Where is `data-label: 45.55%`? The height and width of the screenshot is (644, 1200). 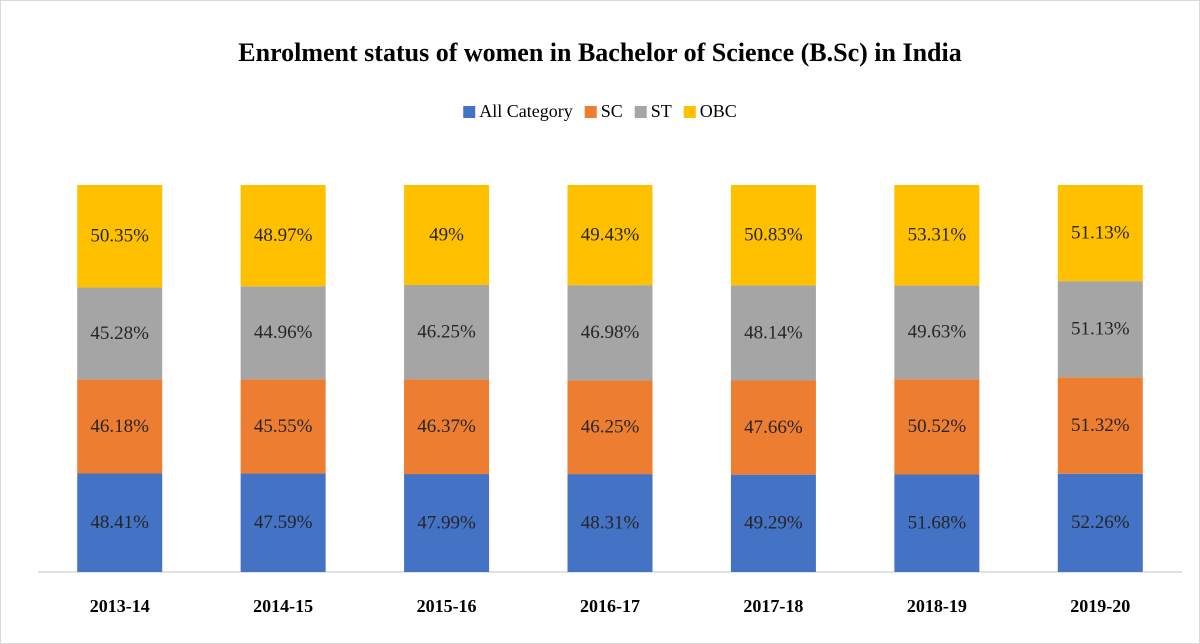 data-label: 45.55% is located at coordinates (283, 426).